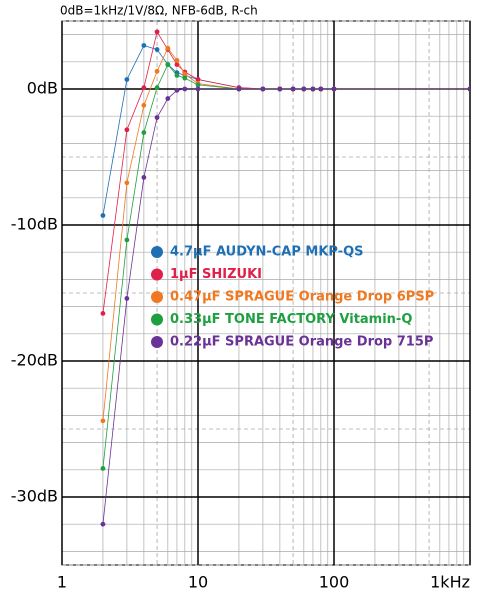 The image size is (500, 600). What do you see at coordinates (34, 360) in the screenshot?
I see `y-tick-label: -20dB` at bounding box center [34, 360].